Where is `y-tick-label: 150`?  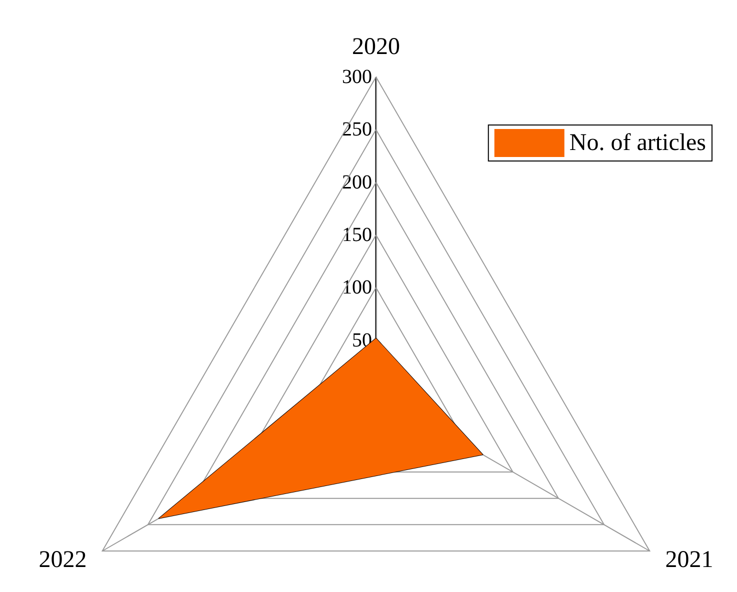
y-tick-label: 150 is located at coordinates (357, 235).